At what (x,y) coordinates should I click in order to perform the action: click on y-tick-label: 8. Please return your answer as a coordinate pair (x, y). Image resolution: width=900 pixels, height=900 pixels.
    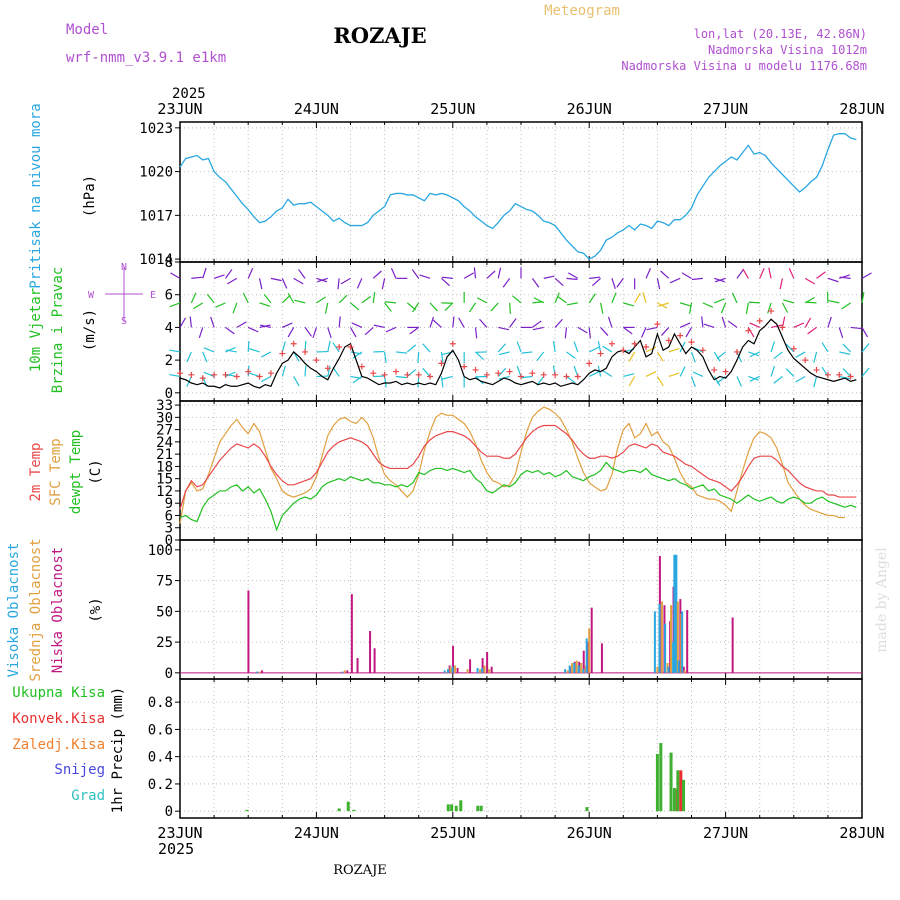
    Looking at the image, I should click on (169, 263).